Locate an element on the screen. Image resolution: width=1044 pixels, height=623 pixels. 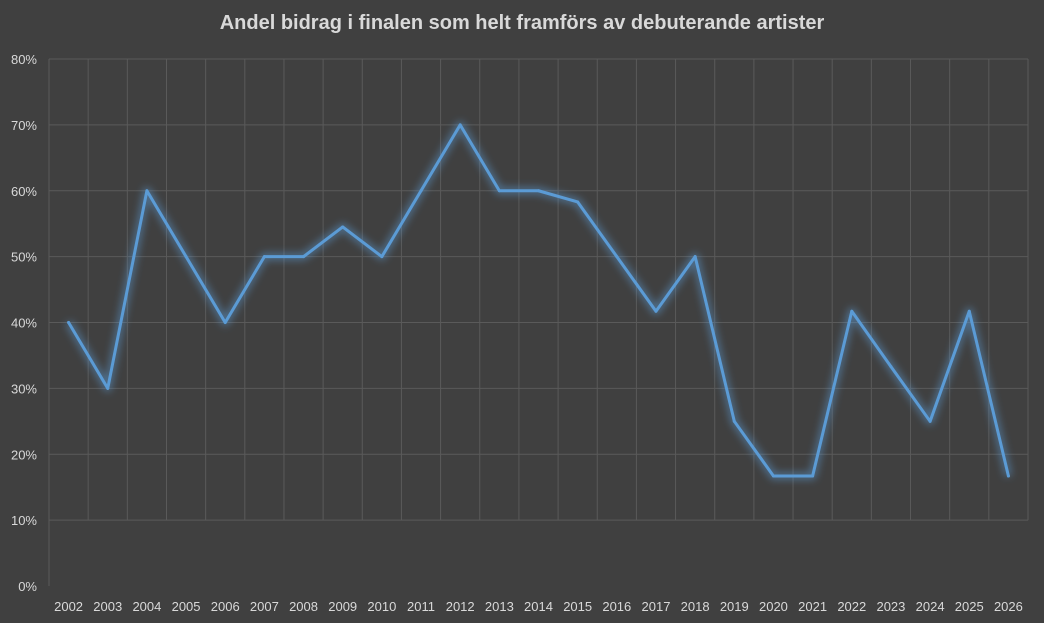
x-tick-label: 2023 is located at coordinates (890, 606).